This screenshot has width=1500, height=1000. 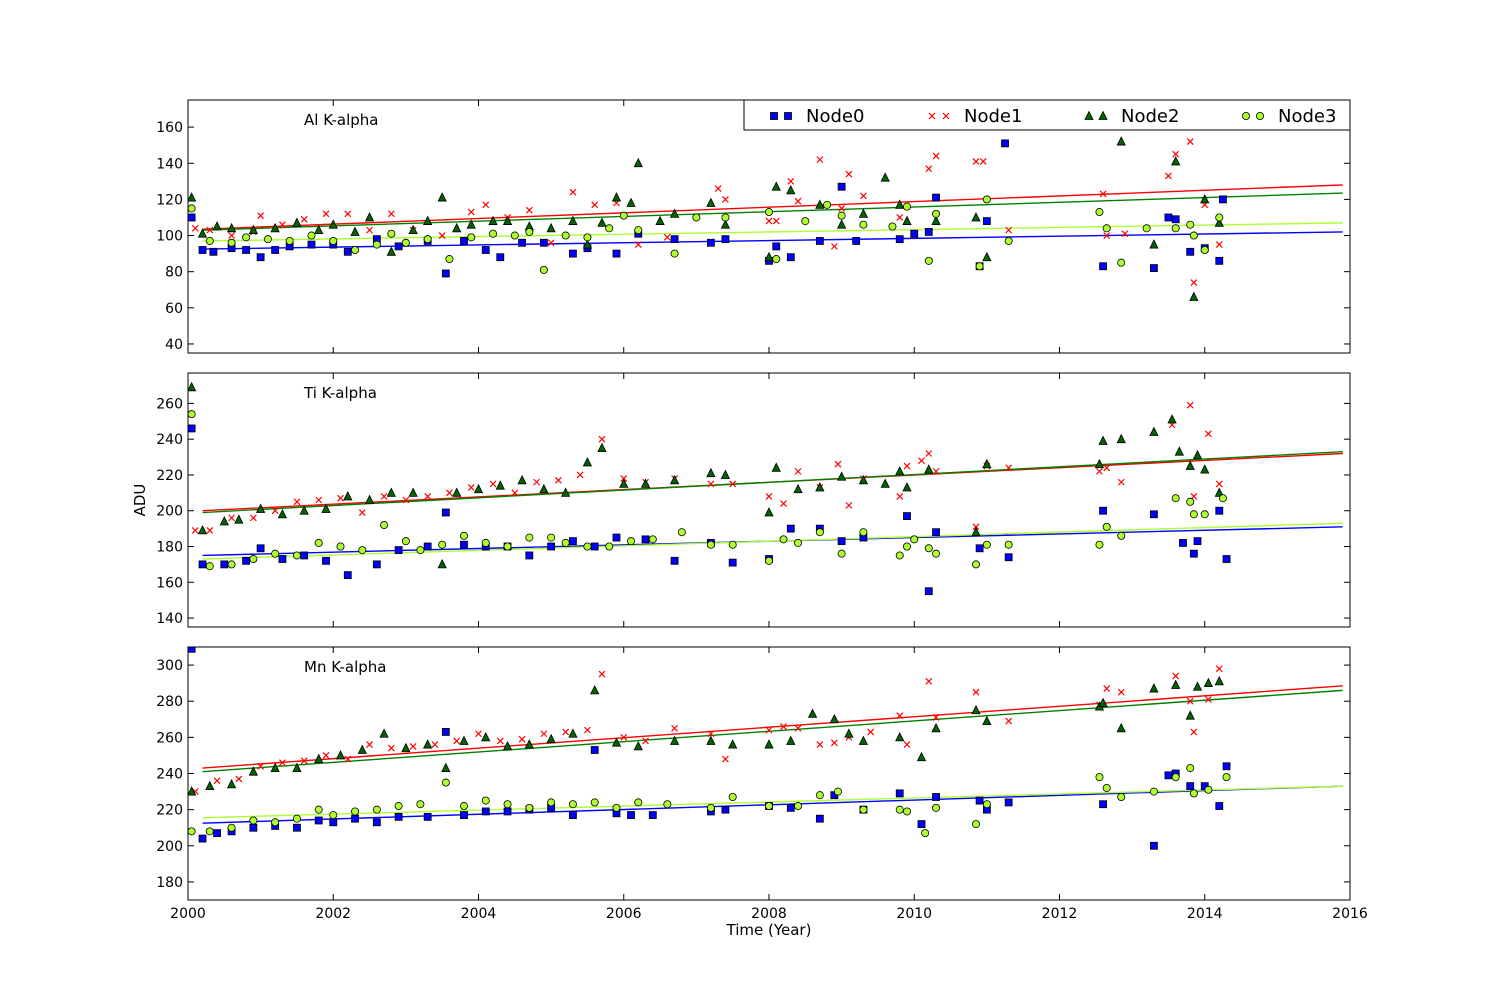 What do you see at coordinates (932, 116) in the screenshot?
I see `legend-marker` at bounding box center [932, 116].